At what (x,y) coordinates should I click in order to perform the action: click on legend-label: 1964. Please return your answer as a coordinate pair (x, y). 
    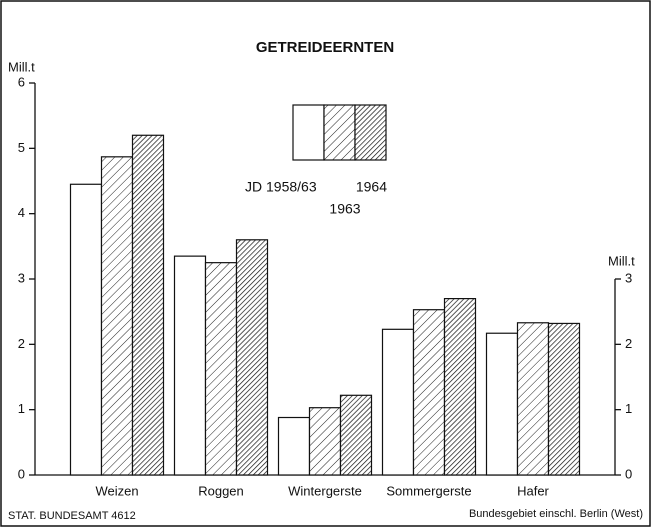
    Looking at the image, I should click on (371, 187).